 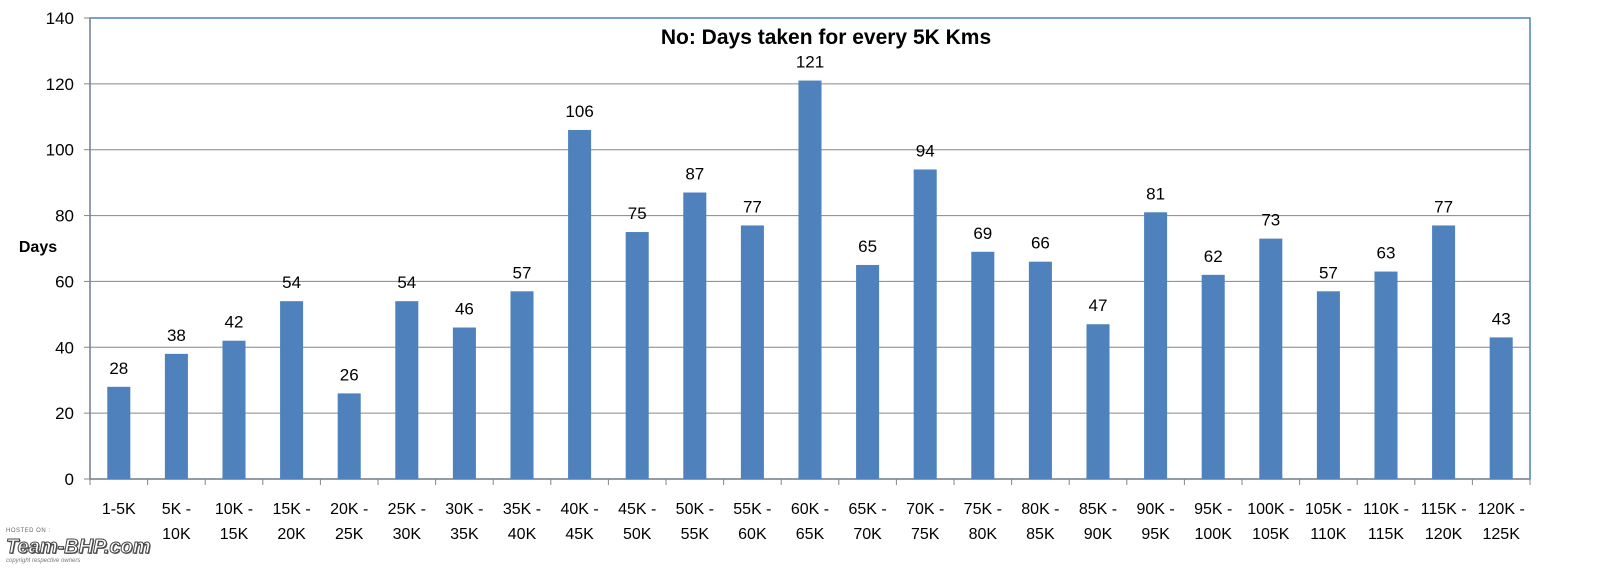 What do you see at coordinates (1501, 522) in the screenshot?
I see `x-tick-label: 120K -125K` at bounding box center [1501, 522].